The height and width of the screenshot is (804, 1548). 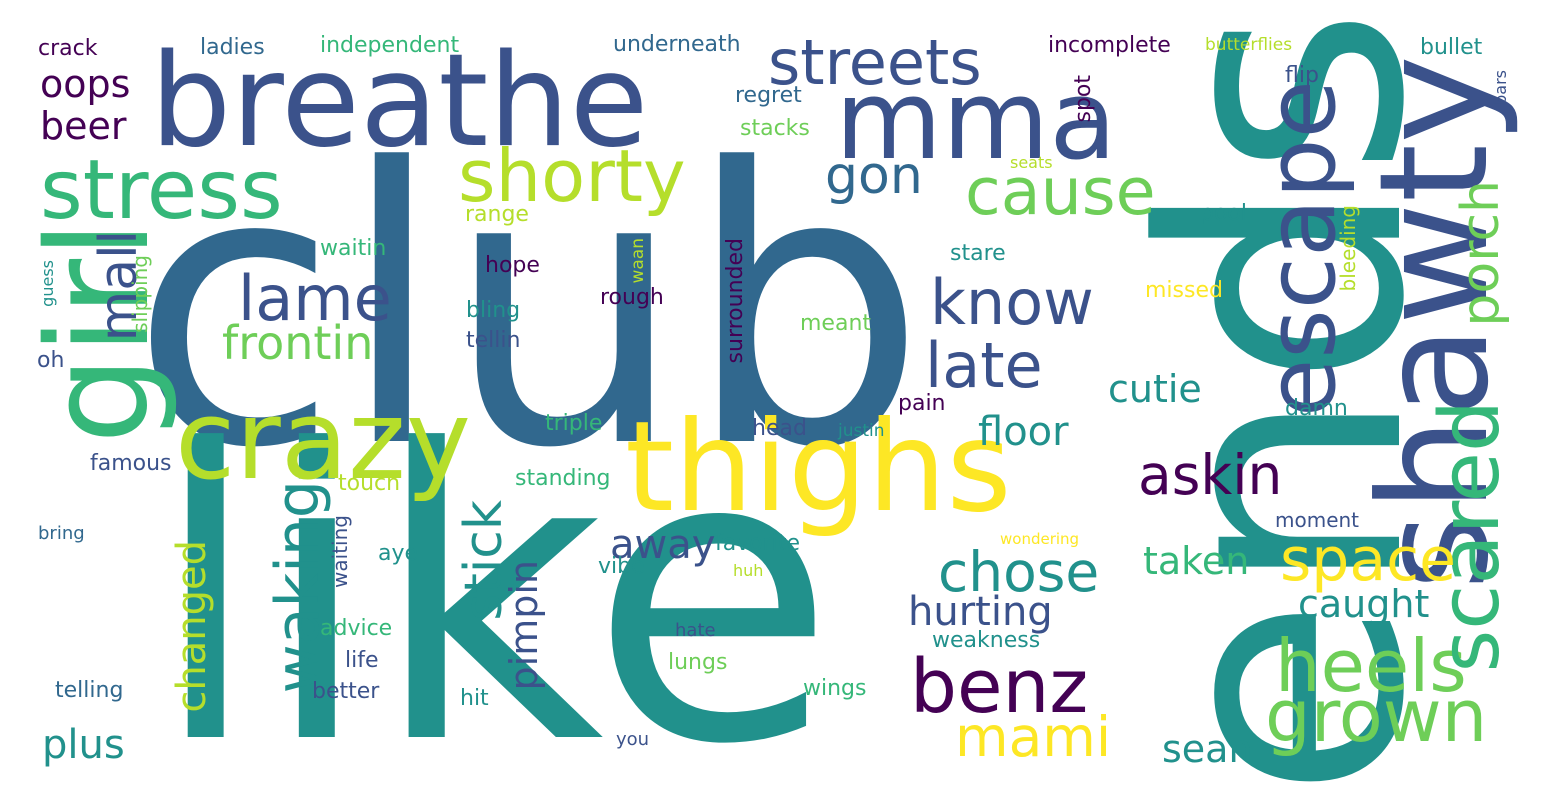 I want to click on word-streets: streets, so click(x=875, y=62).